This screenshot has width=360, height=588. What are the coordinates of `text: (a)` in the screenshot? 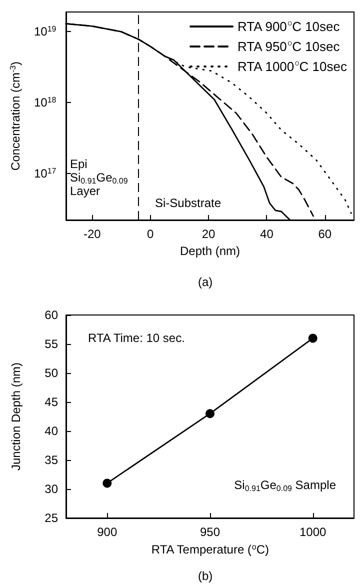 It's located at (205, 282).